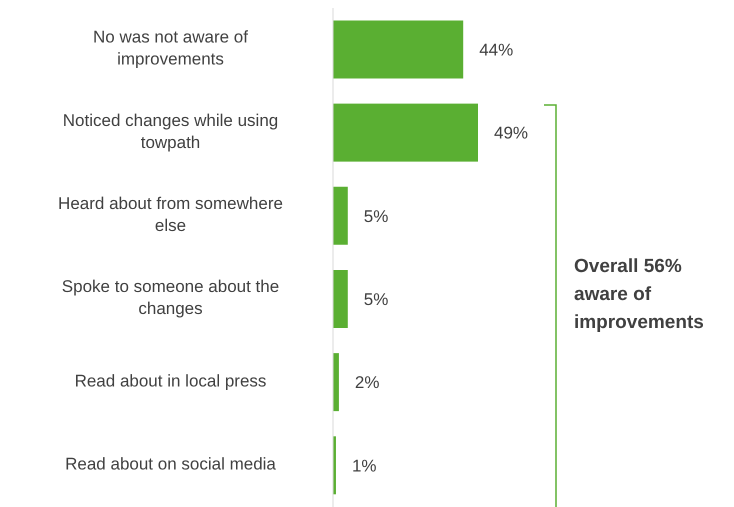 Image resolution: width=734 pixels, height=507 pixels. What do you see at coordinates (367, 382) in the screenshot?
I see `data-label: 2%` at bounding box center [367, 382].